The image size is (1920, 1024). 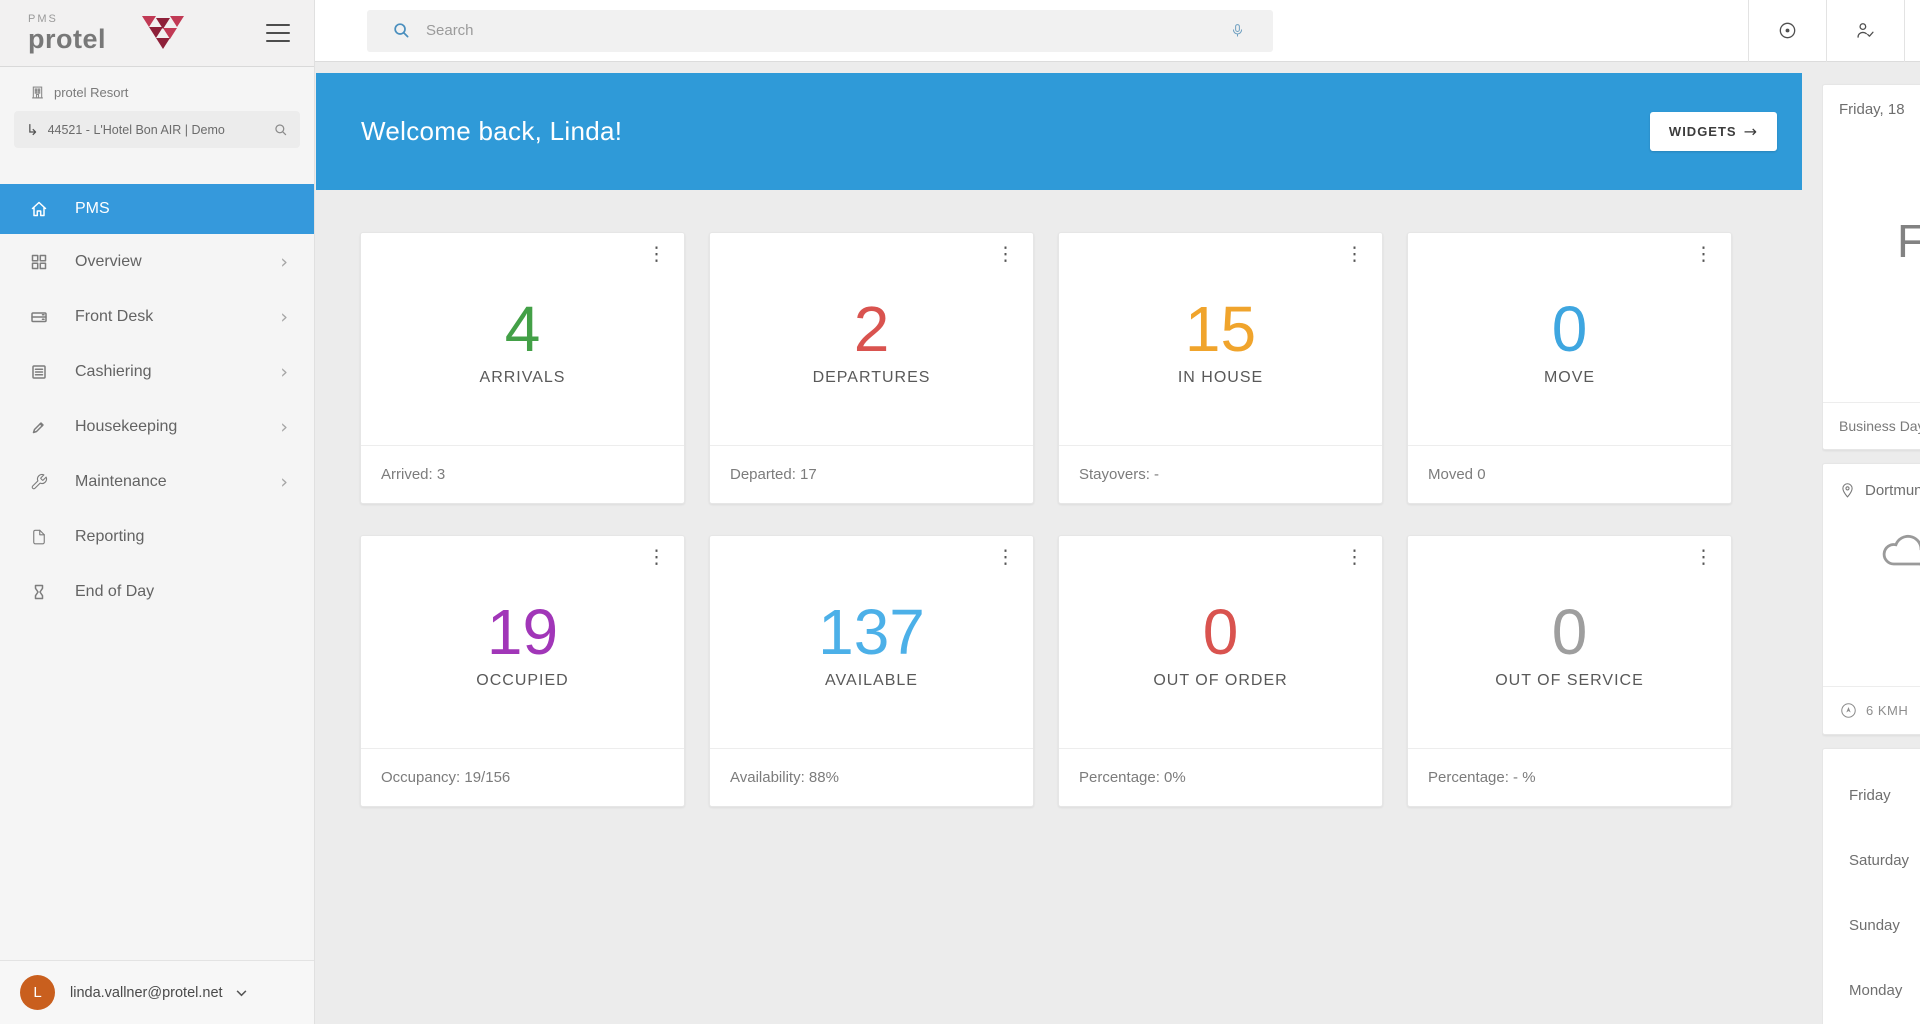 I want to click on topbar, so click(x=1117, y=31).